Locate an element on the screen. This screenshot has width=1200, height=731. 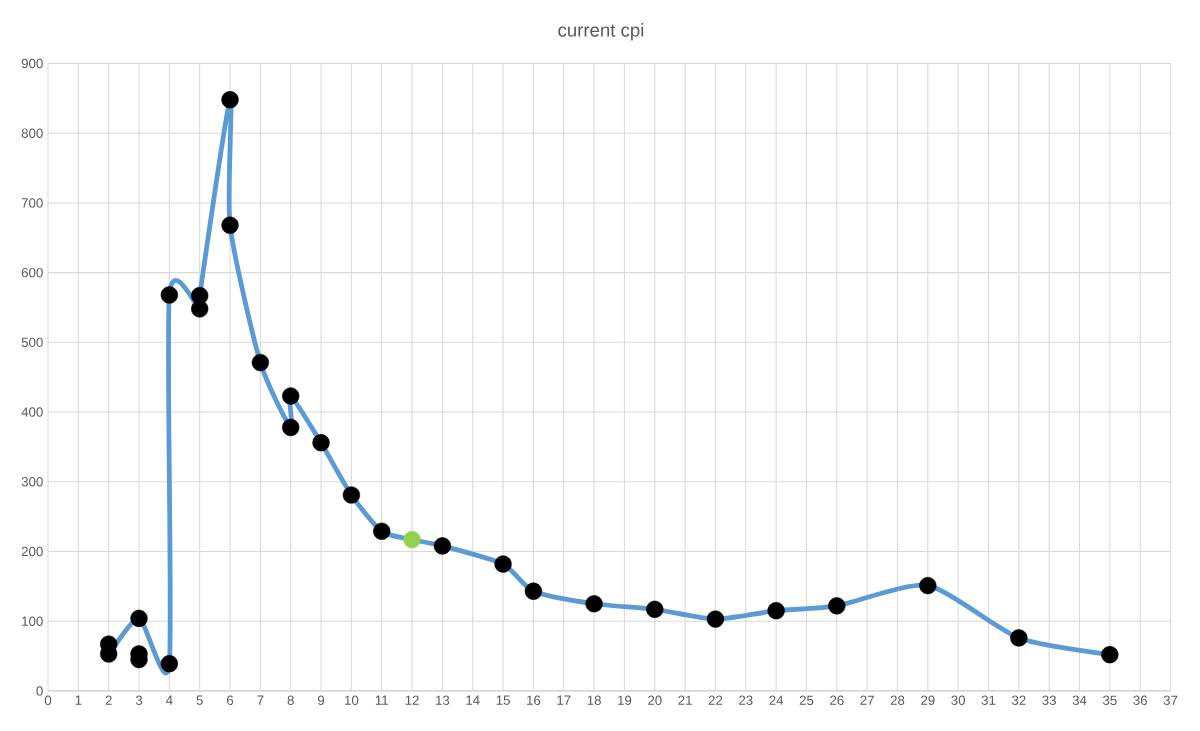
x-tick-label: 27 is located at coordinates (867, 700).